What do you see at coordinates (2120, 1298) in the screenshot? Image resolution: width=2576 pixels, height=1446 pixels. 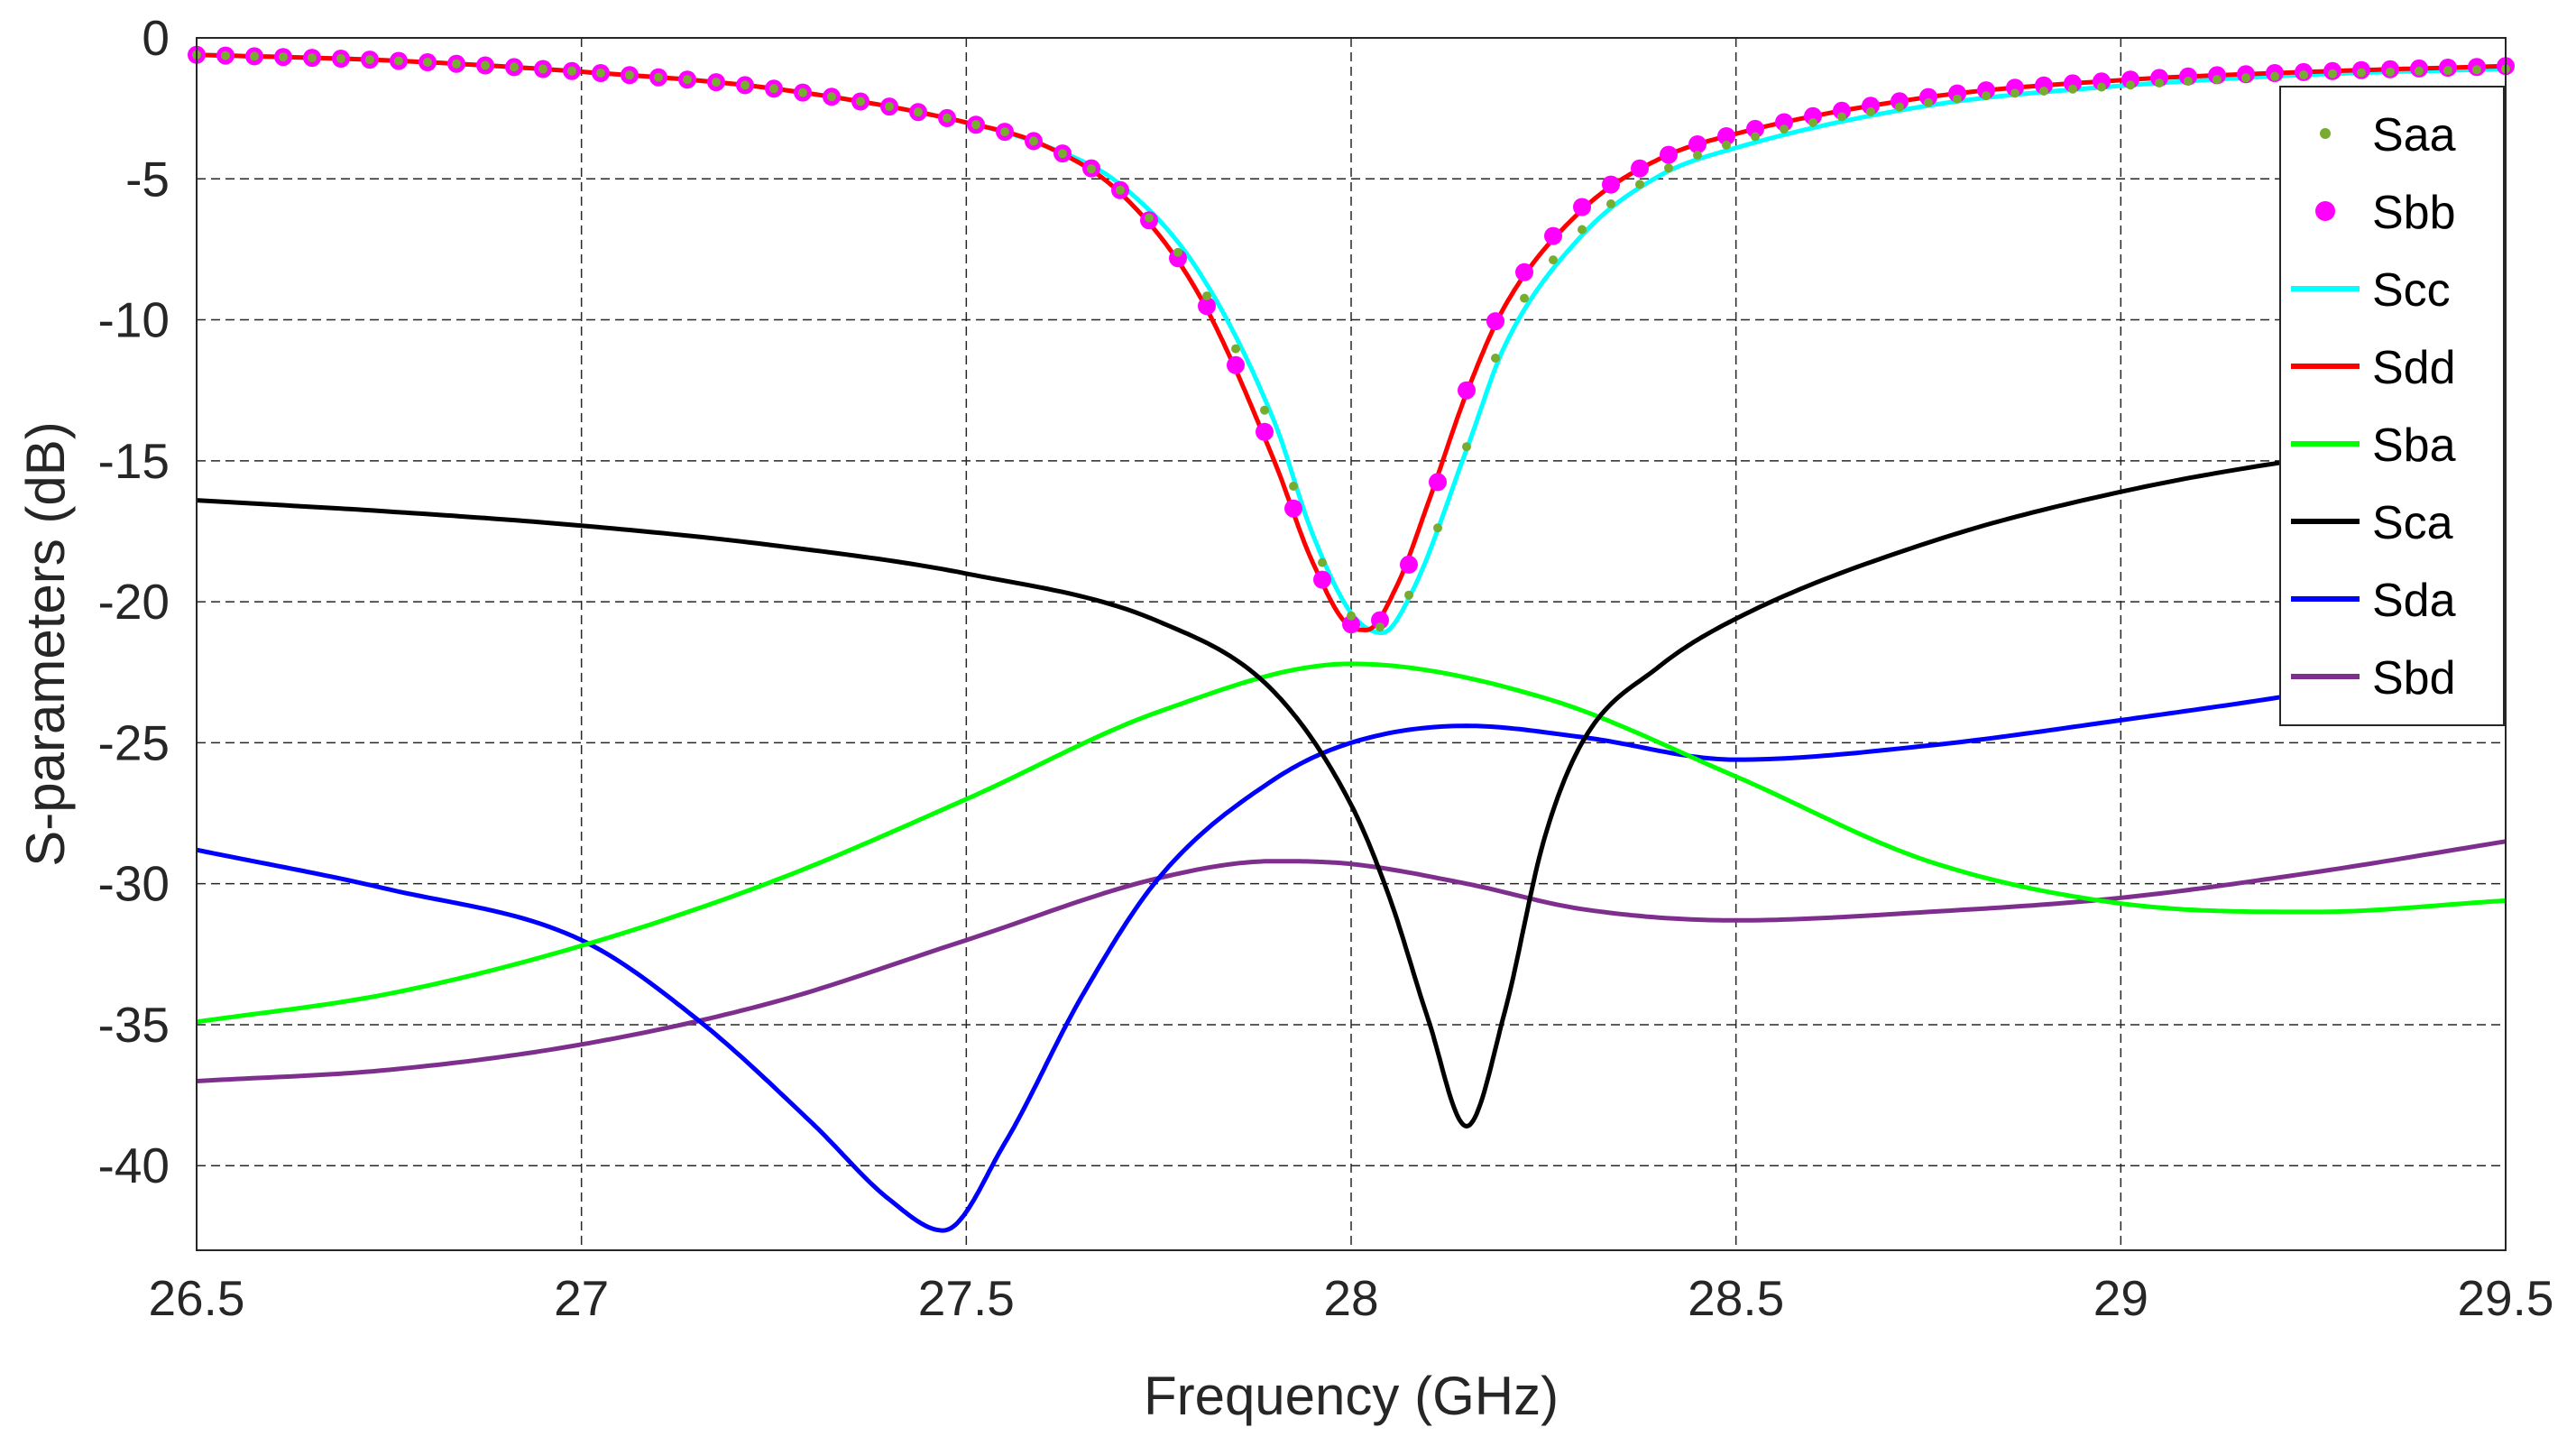 I see `x-tick-label: 29` at bounding box center [2120, 1298].